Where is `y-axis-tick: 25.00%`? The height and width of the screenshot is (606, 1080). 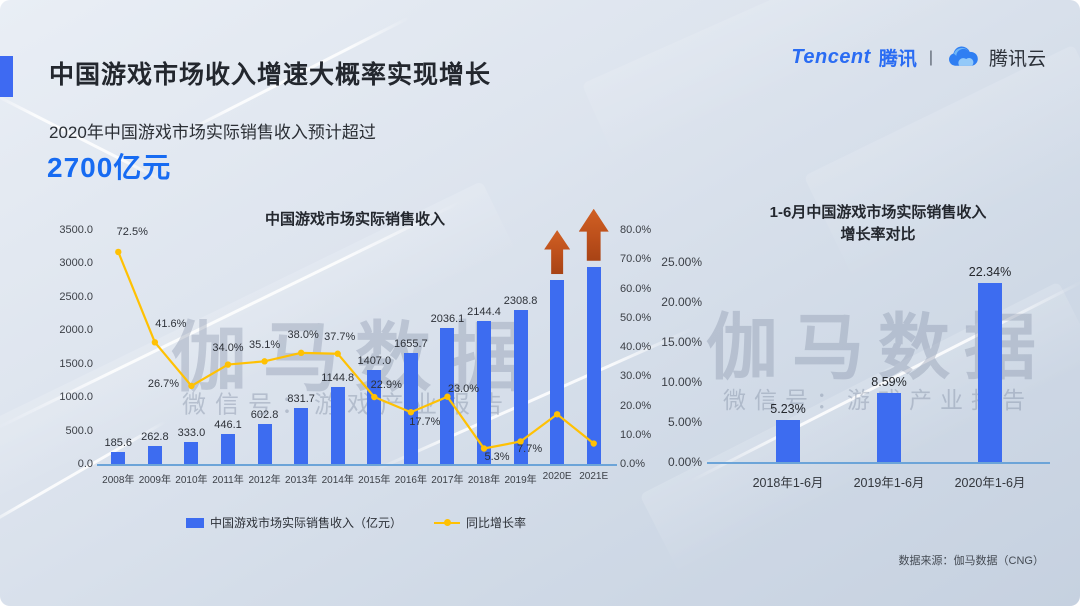
y-axis-tick: 25.00% is located at coordinates (681, 262).